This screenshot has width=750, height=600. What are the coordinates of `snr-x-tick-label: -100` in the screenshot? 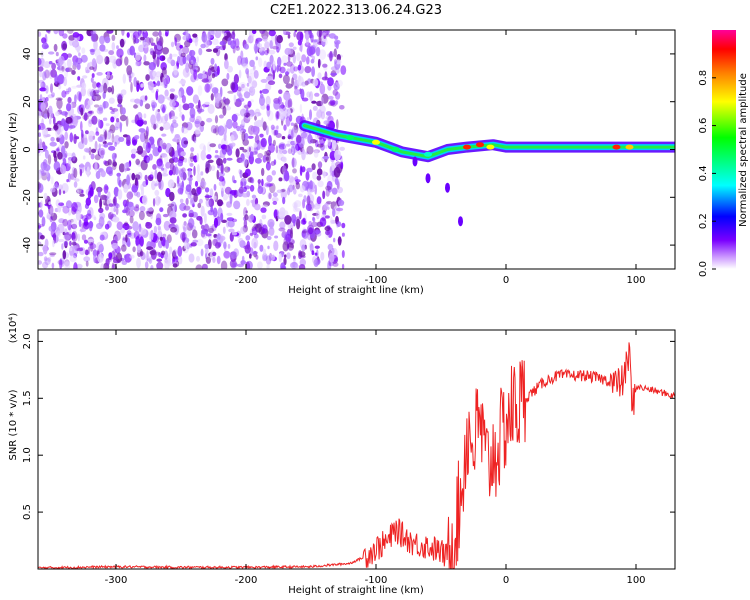 It's located at (376, 580).